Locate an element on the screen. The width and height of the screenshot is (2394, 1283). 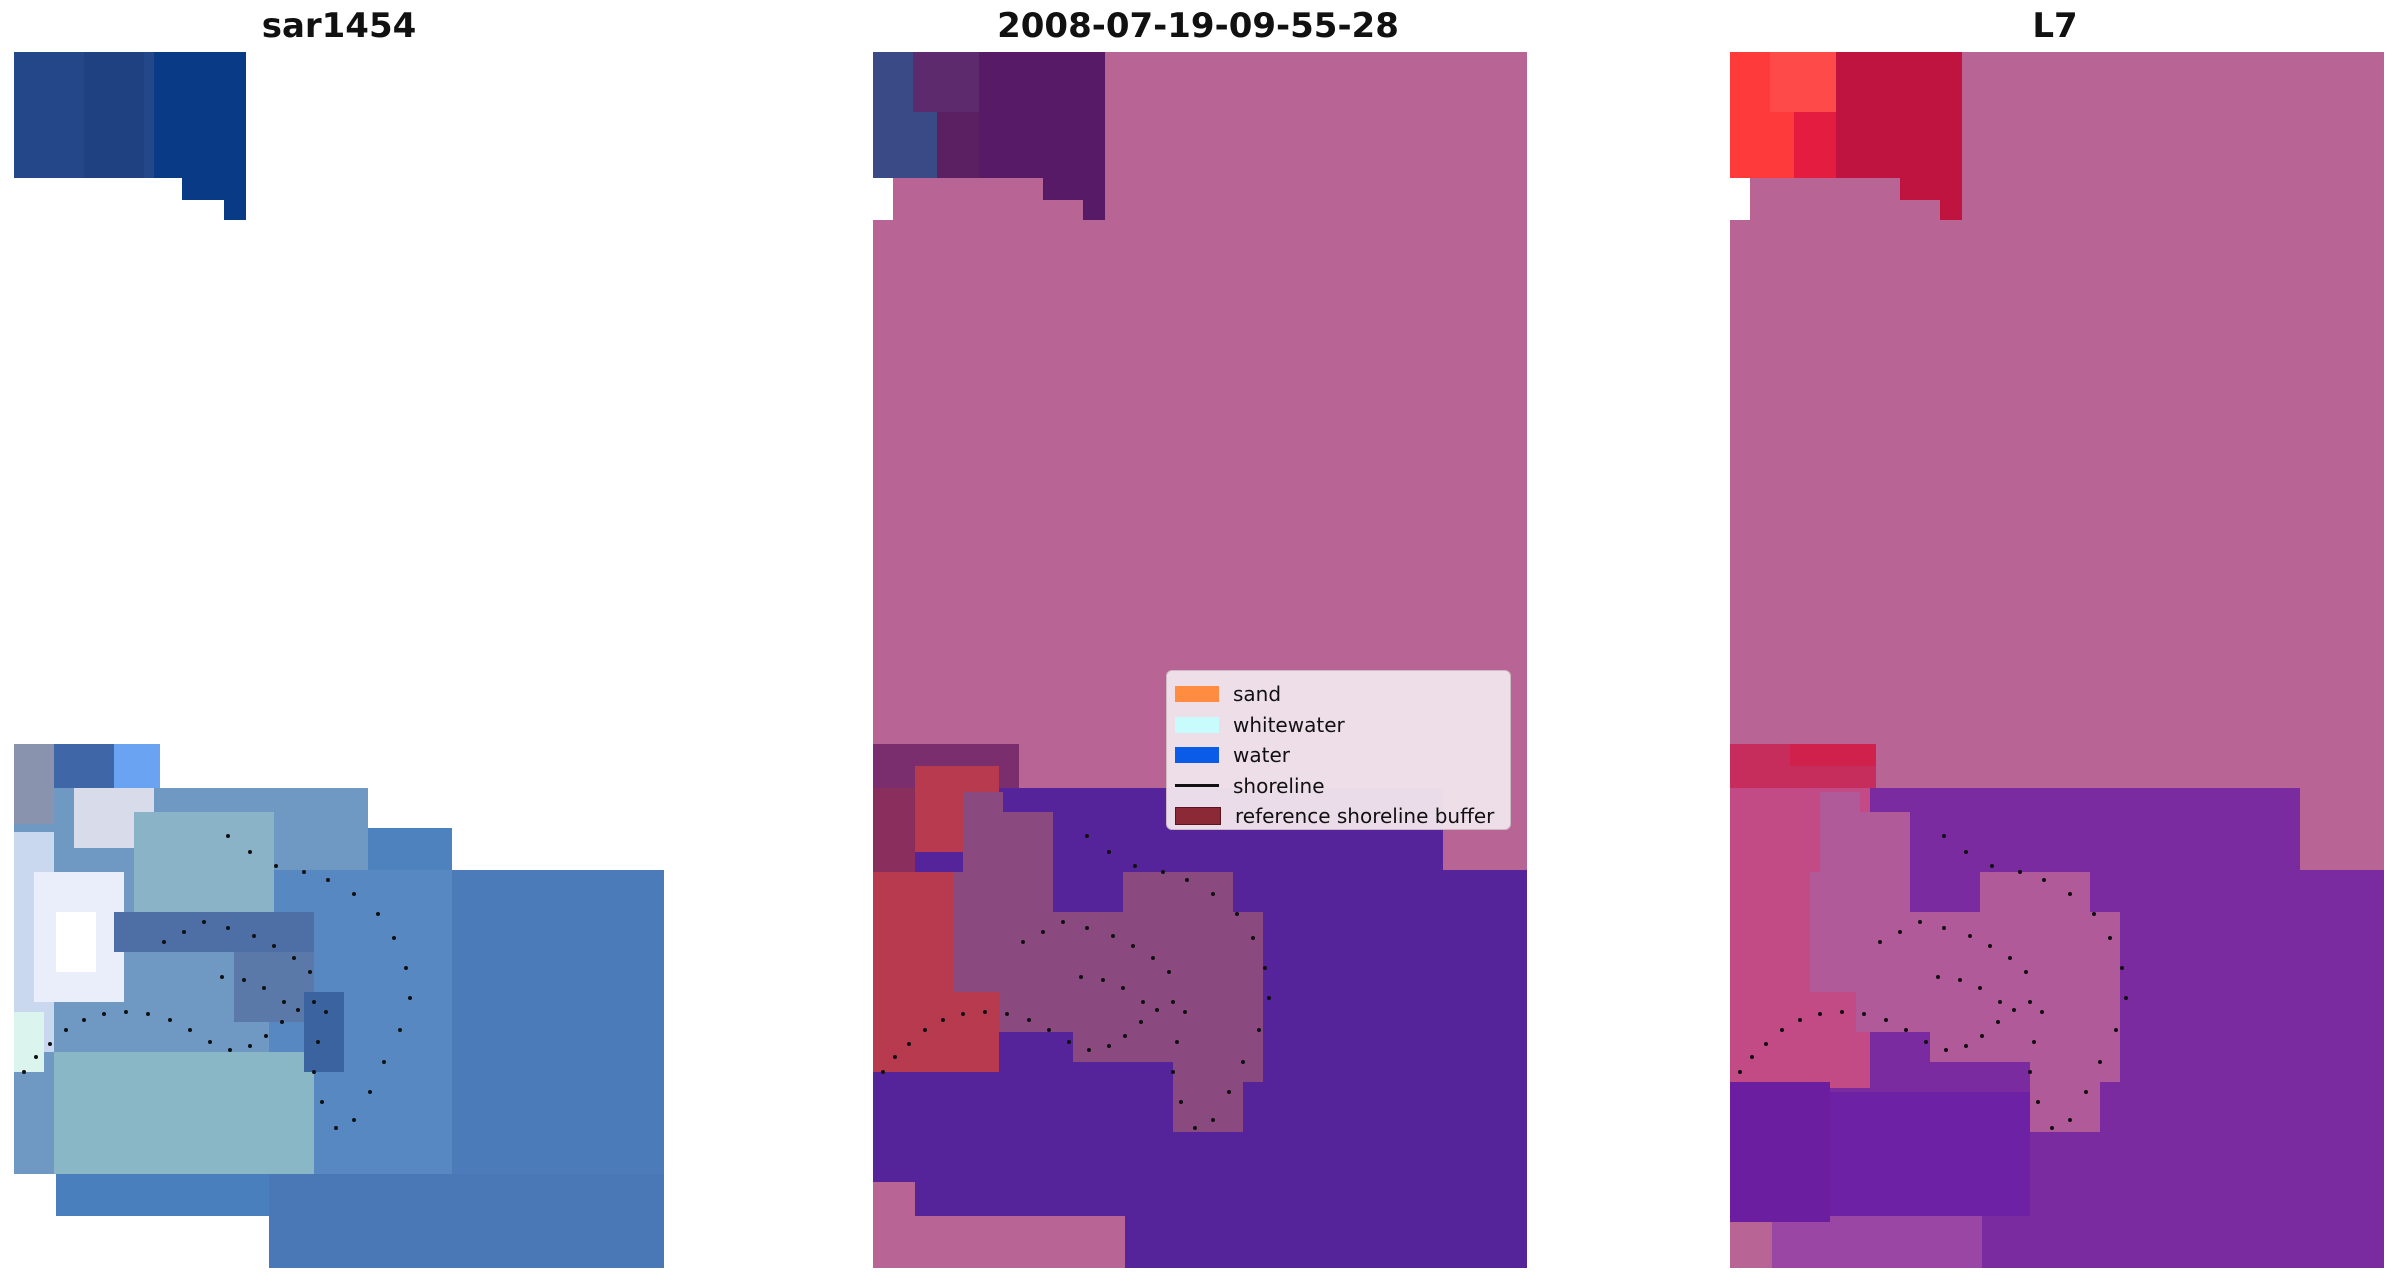
legend-label-whitewater: whitewater is located at coordinates (1289, 724).